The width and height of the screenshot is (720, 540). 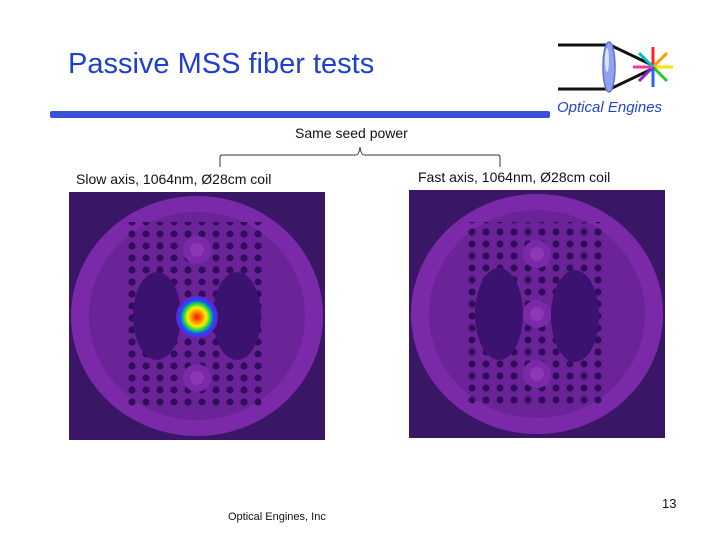 I want to click on brace-connector, so click(x=360, y=156).